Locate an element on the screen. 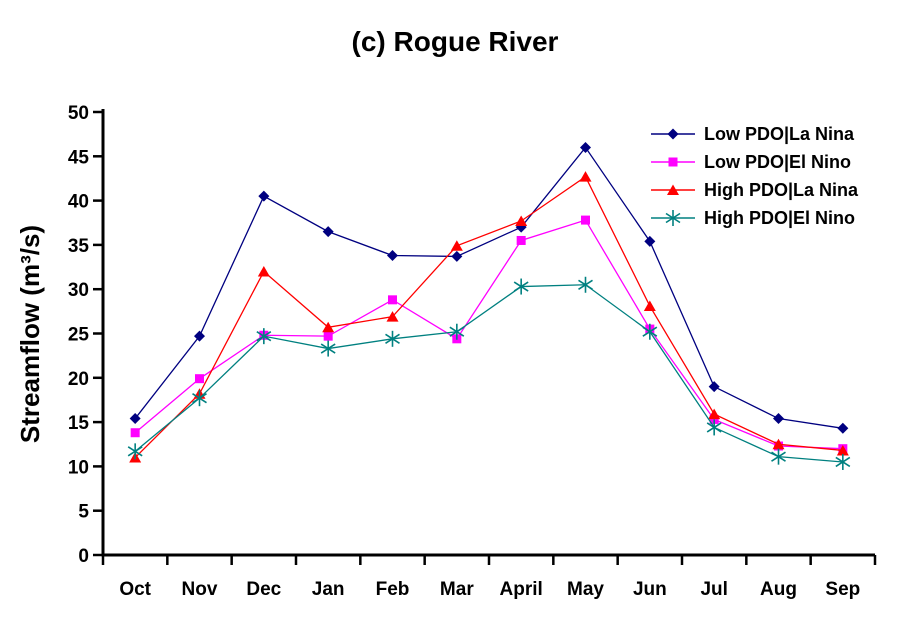 The image size is (910, 622). marker-high-pdo-el-nino-nov is located at coordinates (199, 398).